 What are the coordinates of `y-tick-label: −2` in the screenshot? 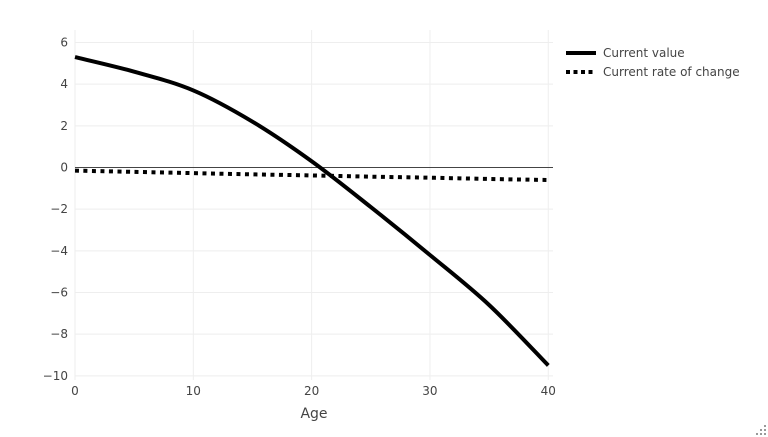 It's located at (59, 209).